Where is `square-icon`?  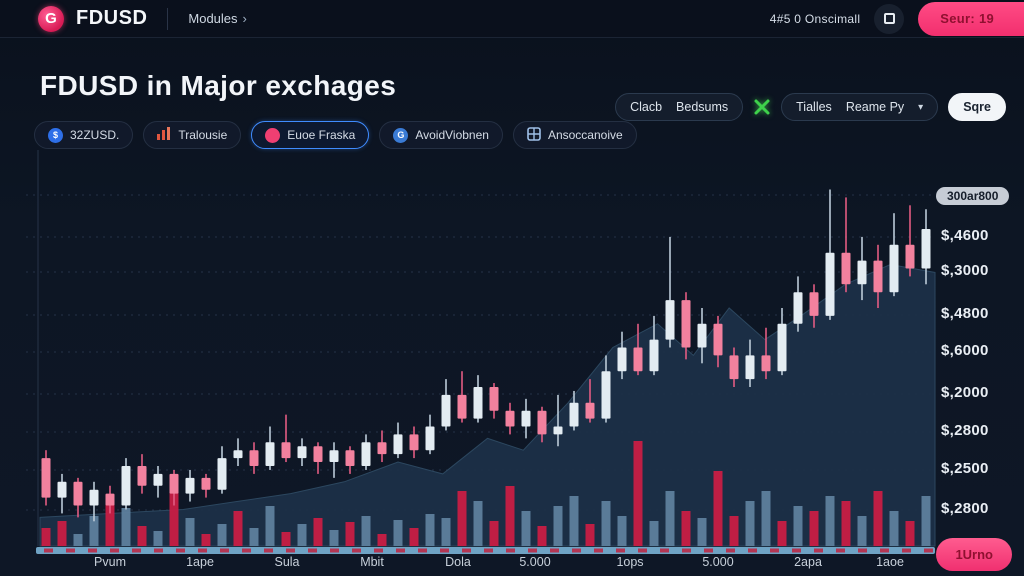
square-icon is located at coordinates (889, 18).